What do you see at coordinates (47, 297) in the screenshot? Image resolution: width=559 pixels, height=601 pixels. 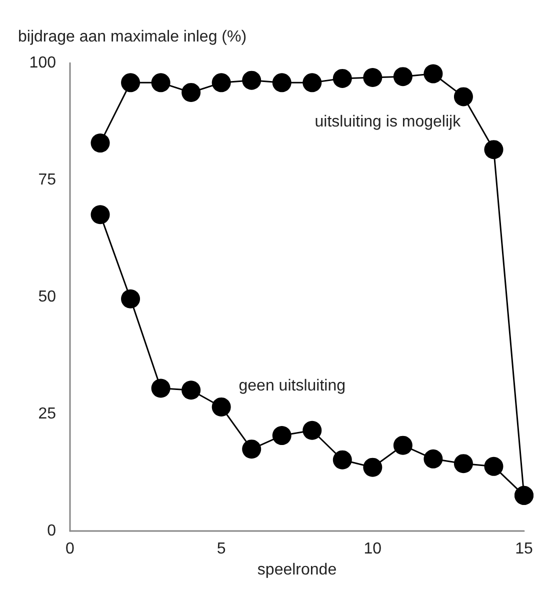 I see `y-tick-label: 50` at bounding box center [47, 297].